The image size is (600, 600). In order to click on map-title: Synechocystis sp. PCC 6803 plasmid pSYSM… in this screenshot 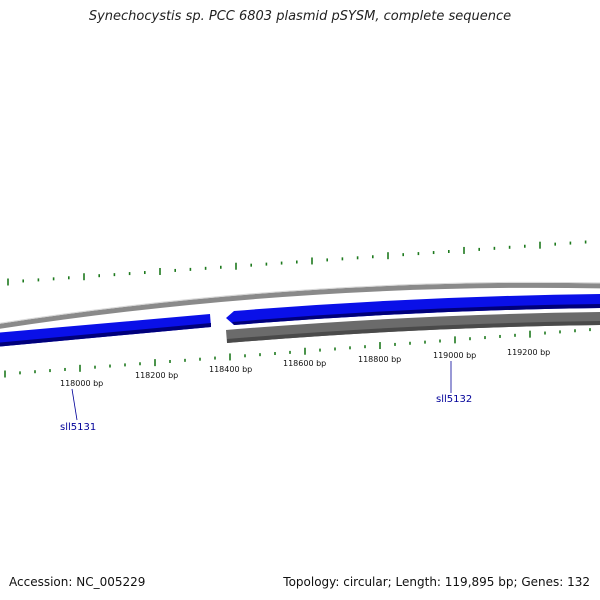, I will do `click(300, 16)`.